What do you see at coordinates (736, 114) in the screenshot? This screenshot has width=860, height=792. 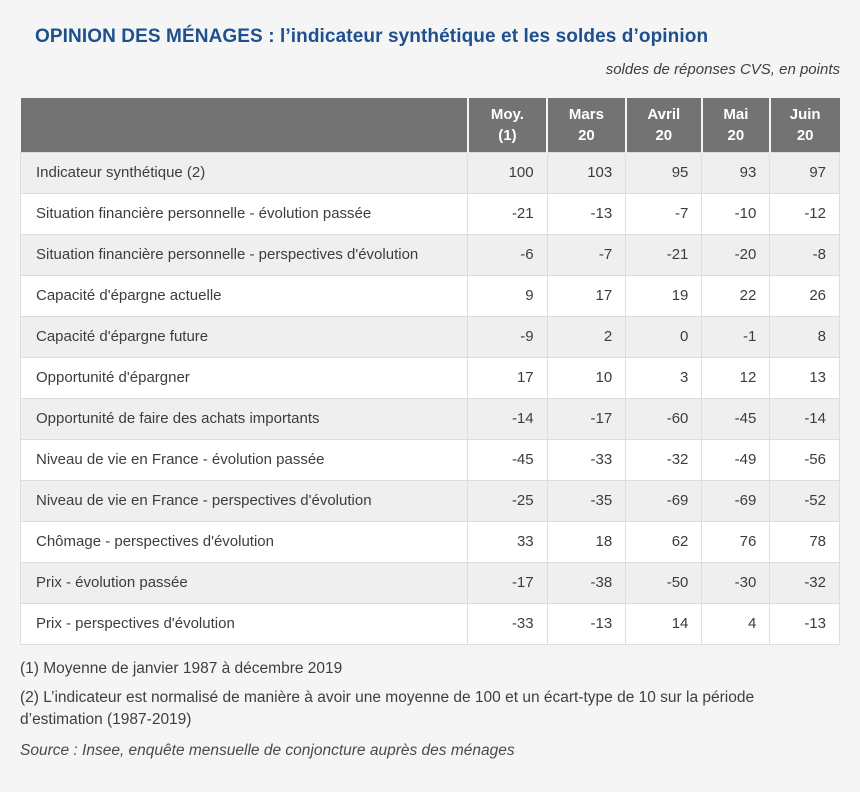 I see `column-header-line: Mai` at bounding box center [736, 114].